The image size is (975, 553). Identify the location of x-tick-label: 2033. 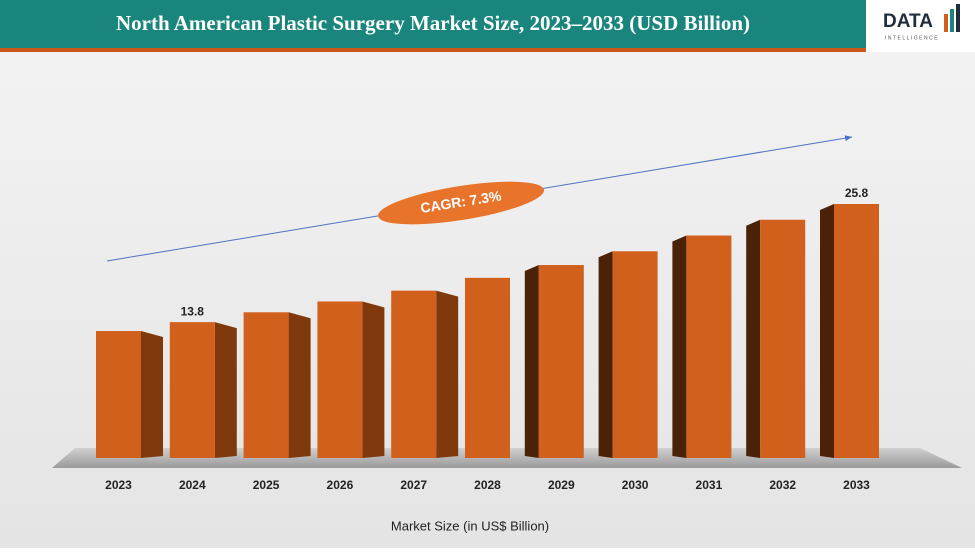
(856, 485).